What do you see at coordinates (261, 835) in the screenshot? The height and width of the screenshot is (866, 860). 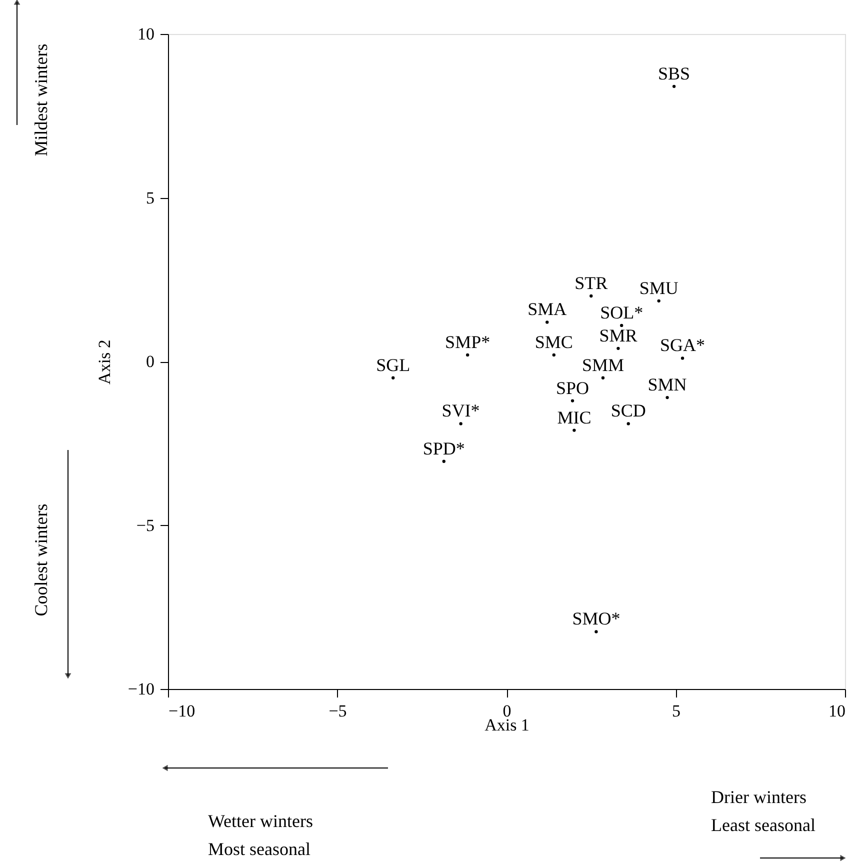 I see `text: Wetter winters Most seasonal` at bounding box center [261, 835].